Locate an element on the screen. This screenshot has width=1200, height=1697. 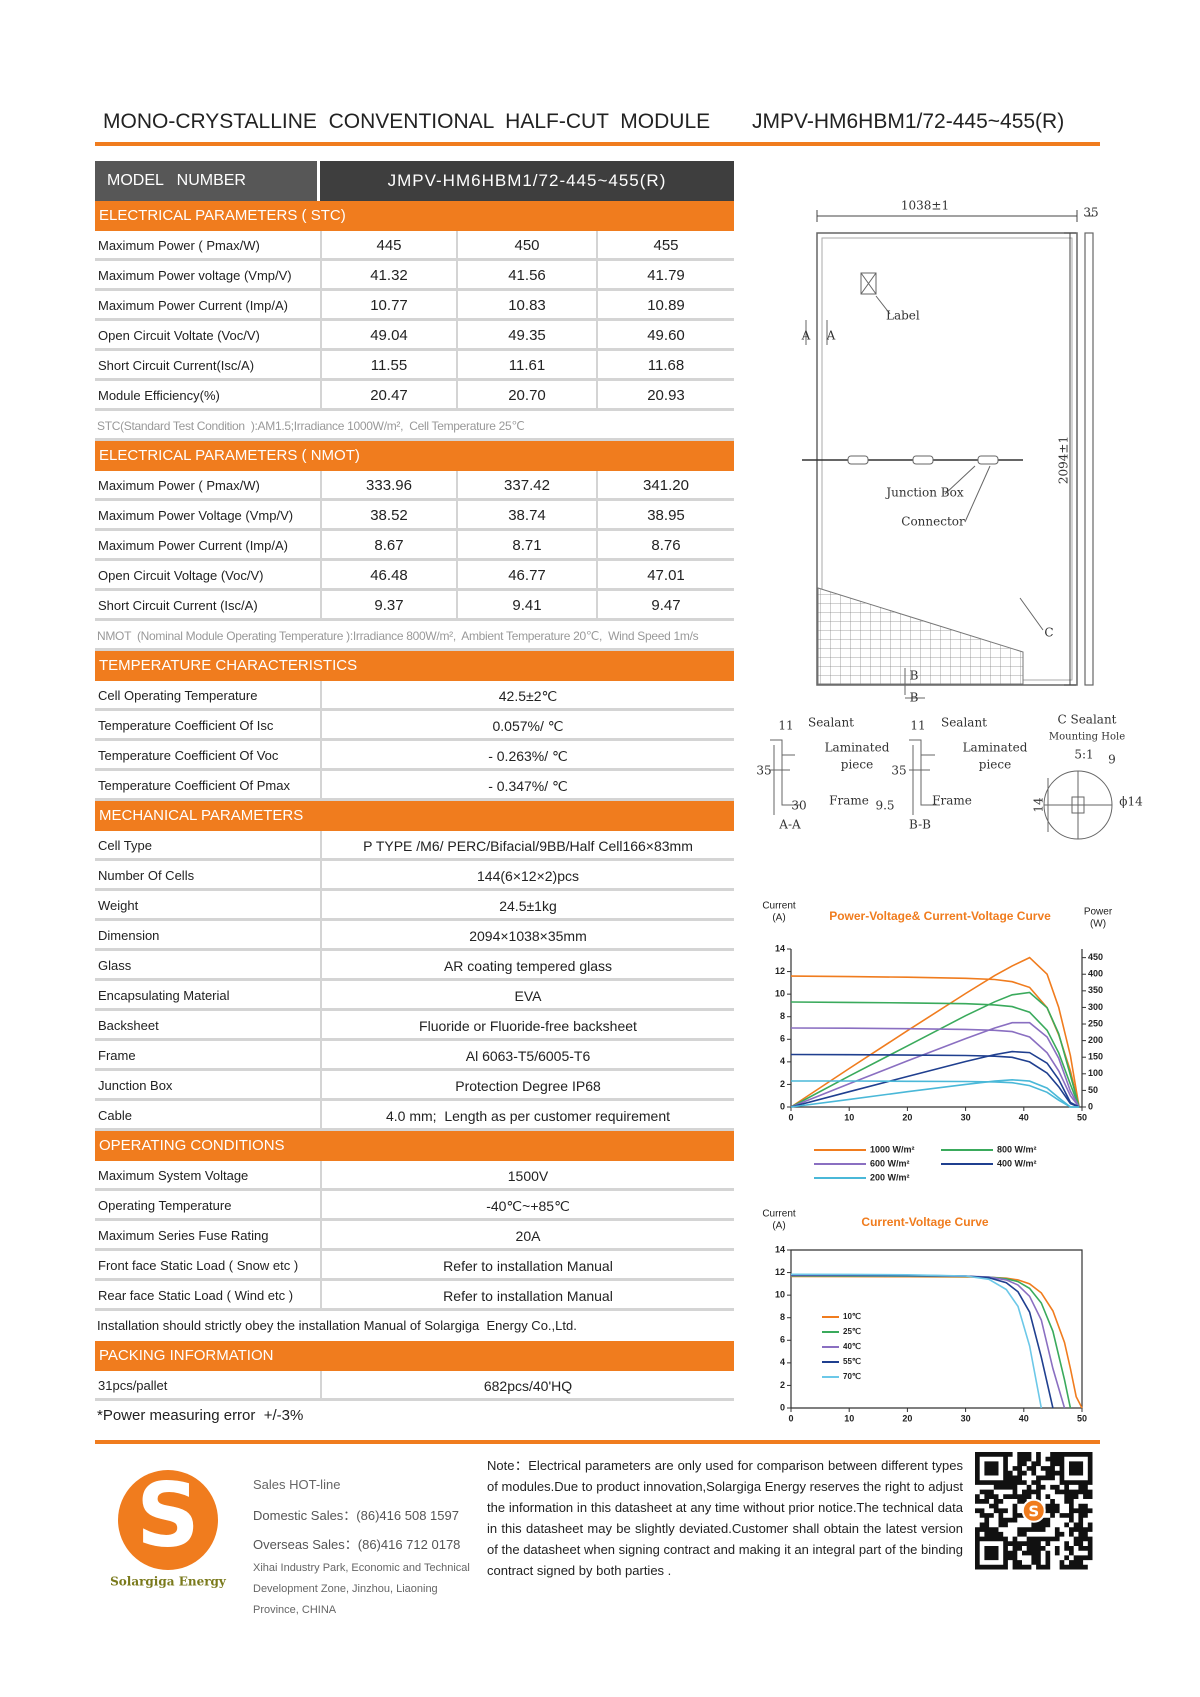
section-label: A is located at coordinates (831, 336).